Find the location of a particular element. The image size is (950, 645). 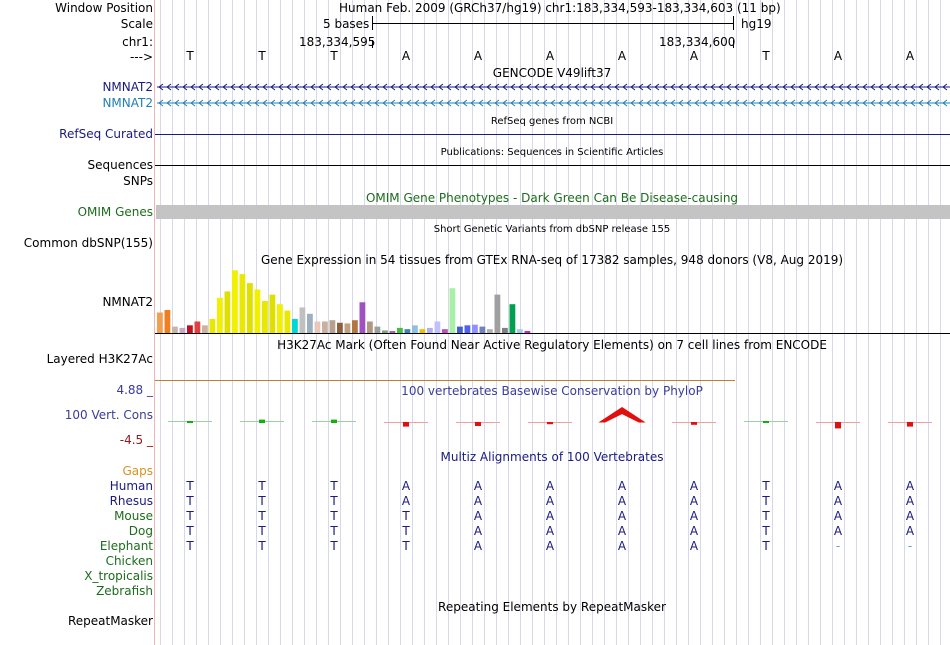

omim-phenotype-bar is located at coordinates (553, 212).